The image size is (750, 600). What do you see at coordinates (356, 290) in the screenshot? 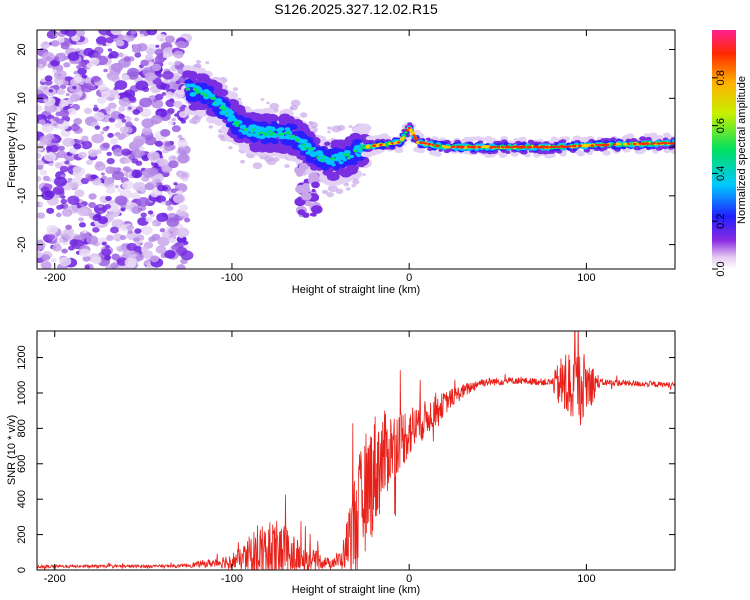
I see `spectrogram-x-axis-title: Height of straight line (km)` at bounding box center [356, 290].